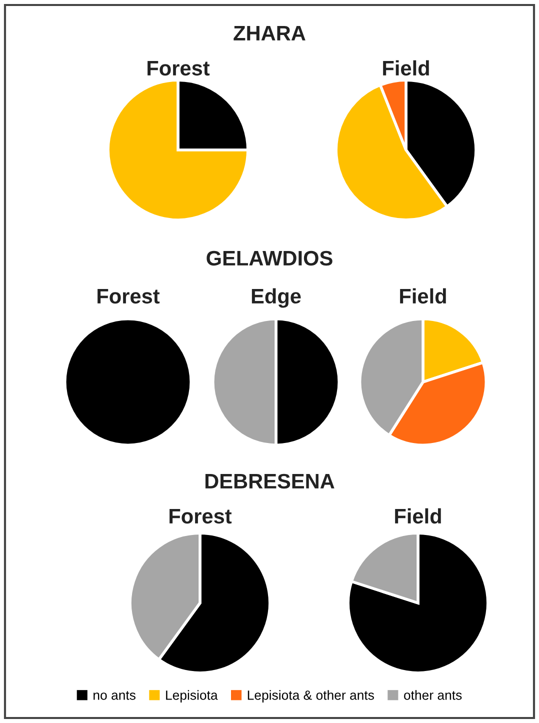 The width and height of the screenshot is (539, 723). Describe the element at coordinates (269, 258) in the screenshot. I see `chart-subtitle: GELAWDIOS` at that location.